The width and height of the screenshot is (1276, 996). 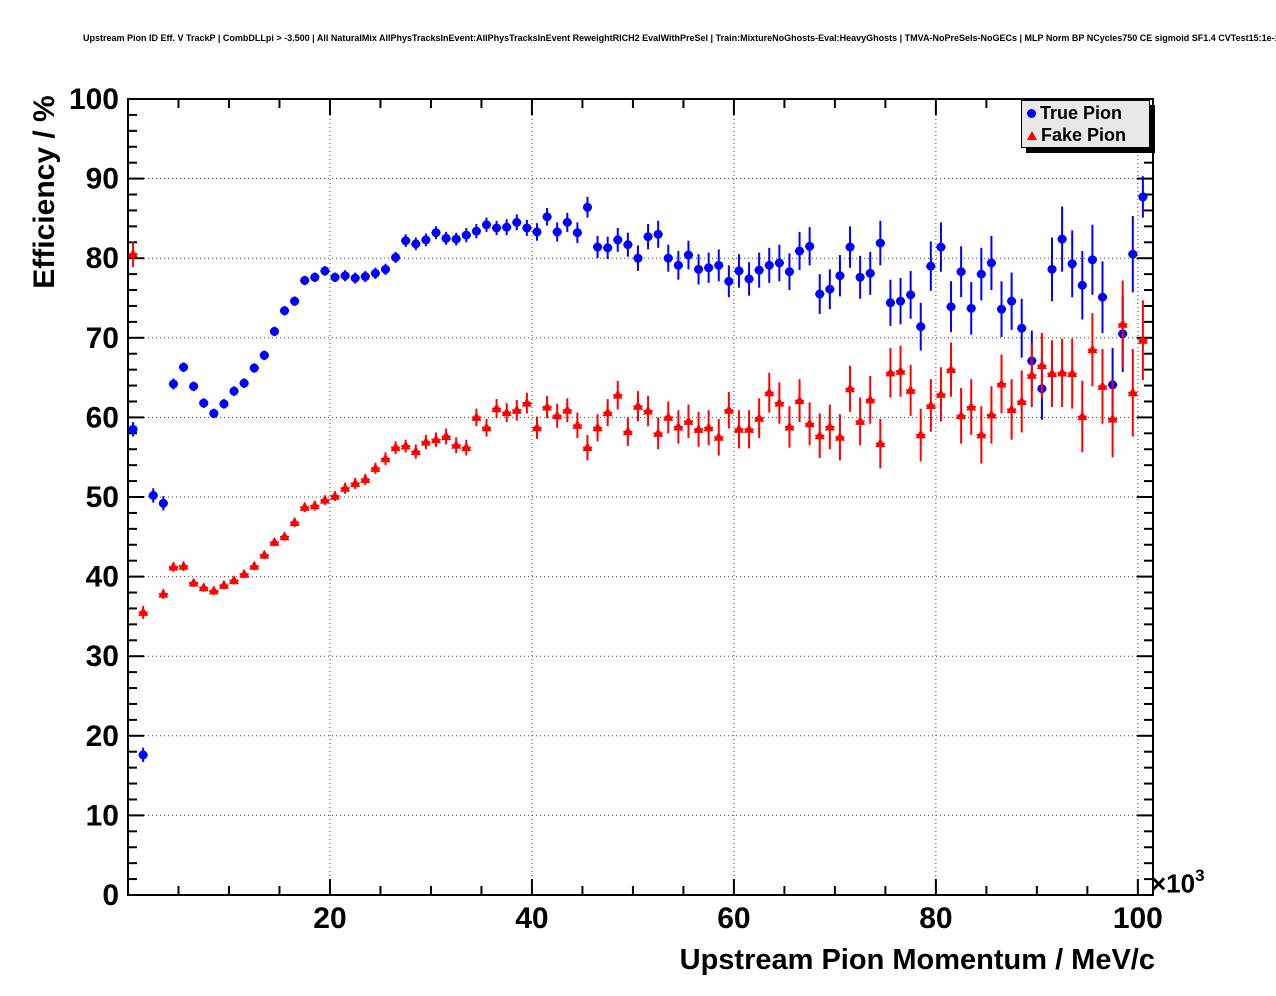 I want to click on y-tick-labels: 0 10 20 30 40 50 60 70 80 90 100, so click(x=94, y=497).